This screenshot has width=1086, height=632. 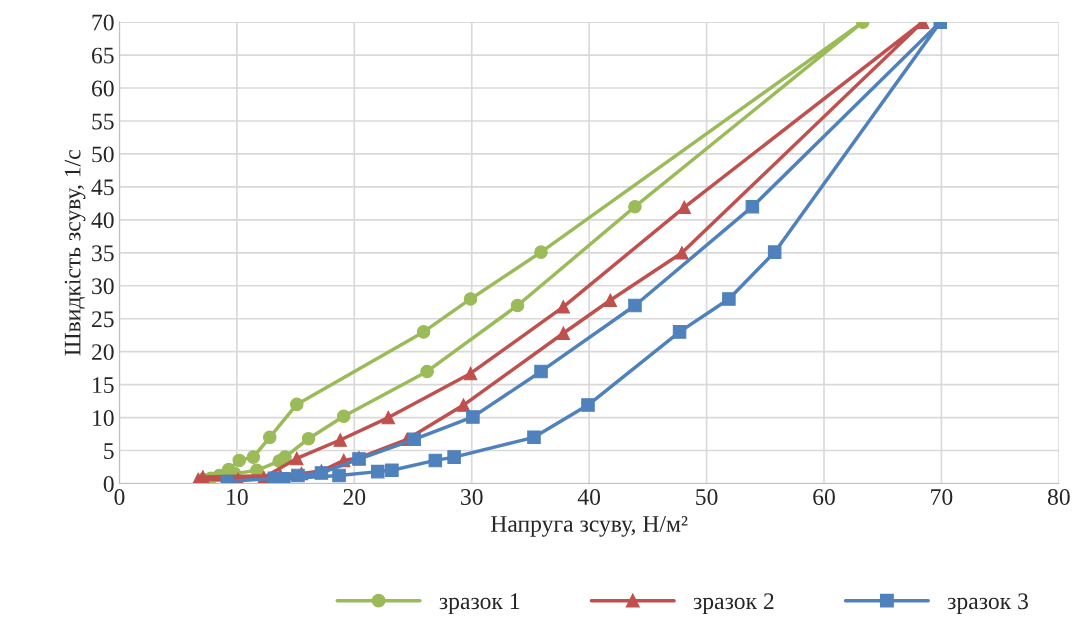 What do you see at coordinates (103, 385) in the screenshot?
I see `y-tick-label: 15` at bounding box center [103, 385].